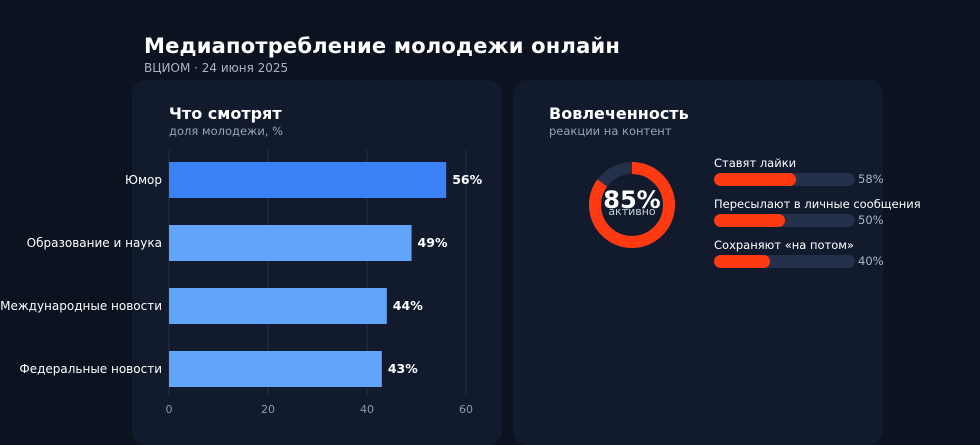 Image resolution: width=980 pixels, height=445 pixels. I want to click on value-label: 44%, so click(408, 305).